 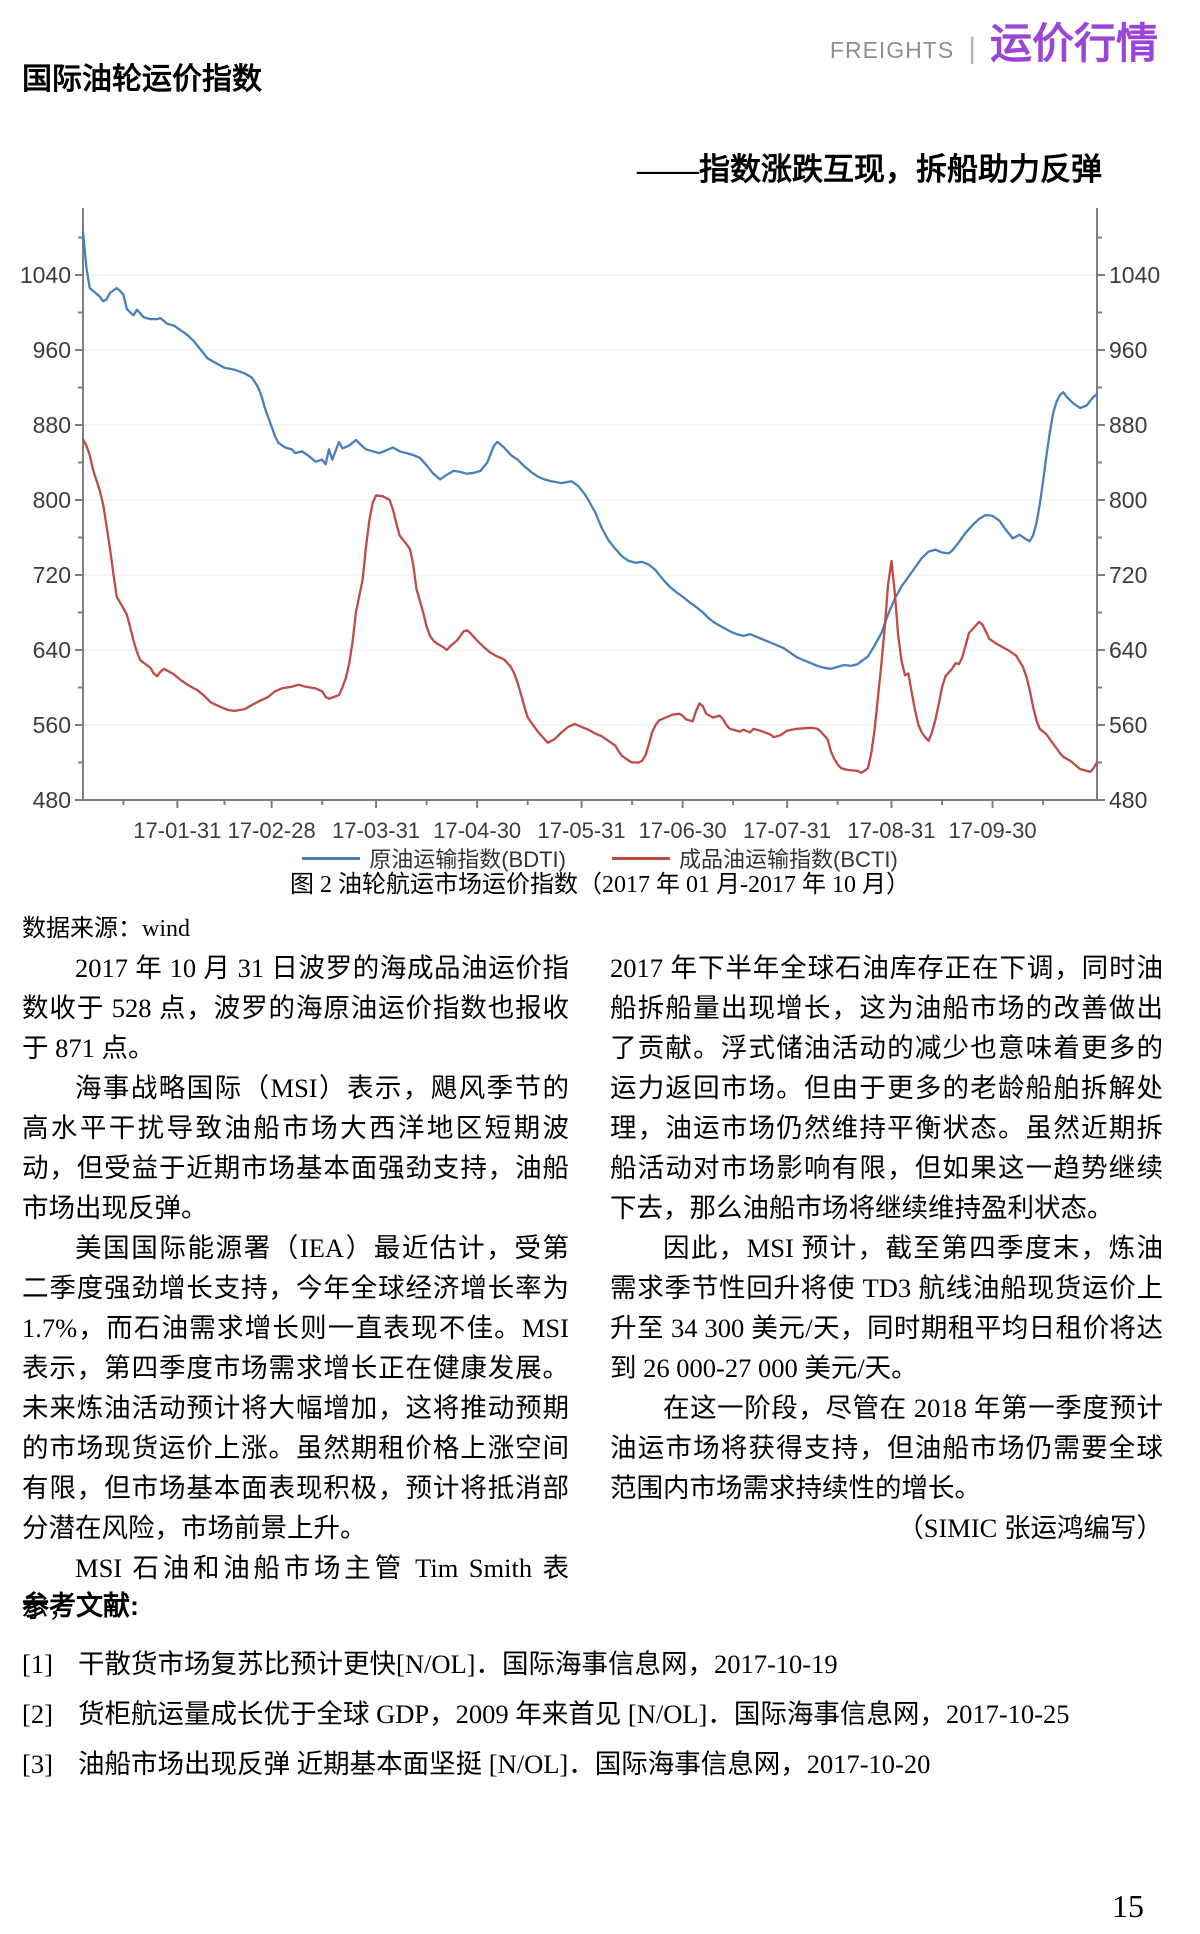 What do you see at coordinates (295, 1588) in the screenshot?
I see `paragraph: MSI 石油和油船市场主管 Tim Smith 表示，` at bounding box center [295, 1588].